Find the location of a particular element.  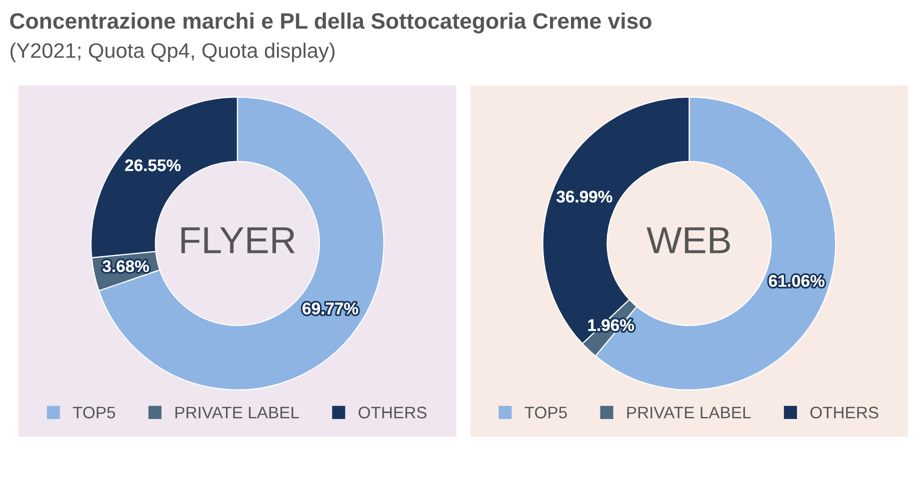

text: WEB is located at coordinates (688, 240).